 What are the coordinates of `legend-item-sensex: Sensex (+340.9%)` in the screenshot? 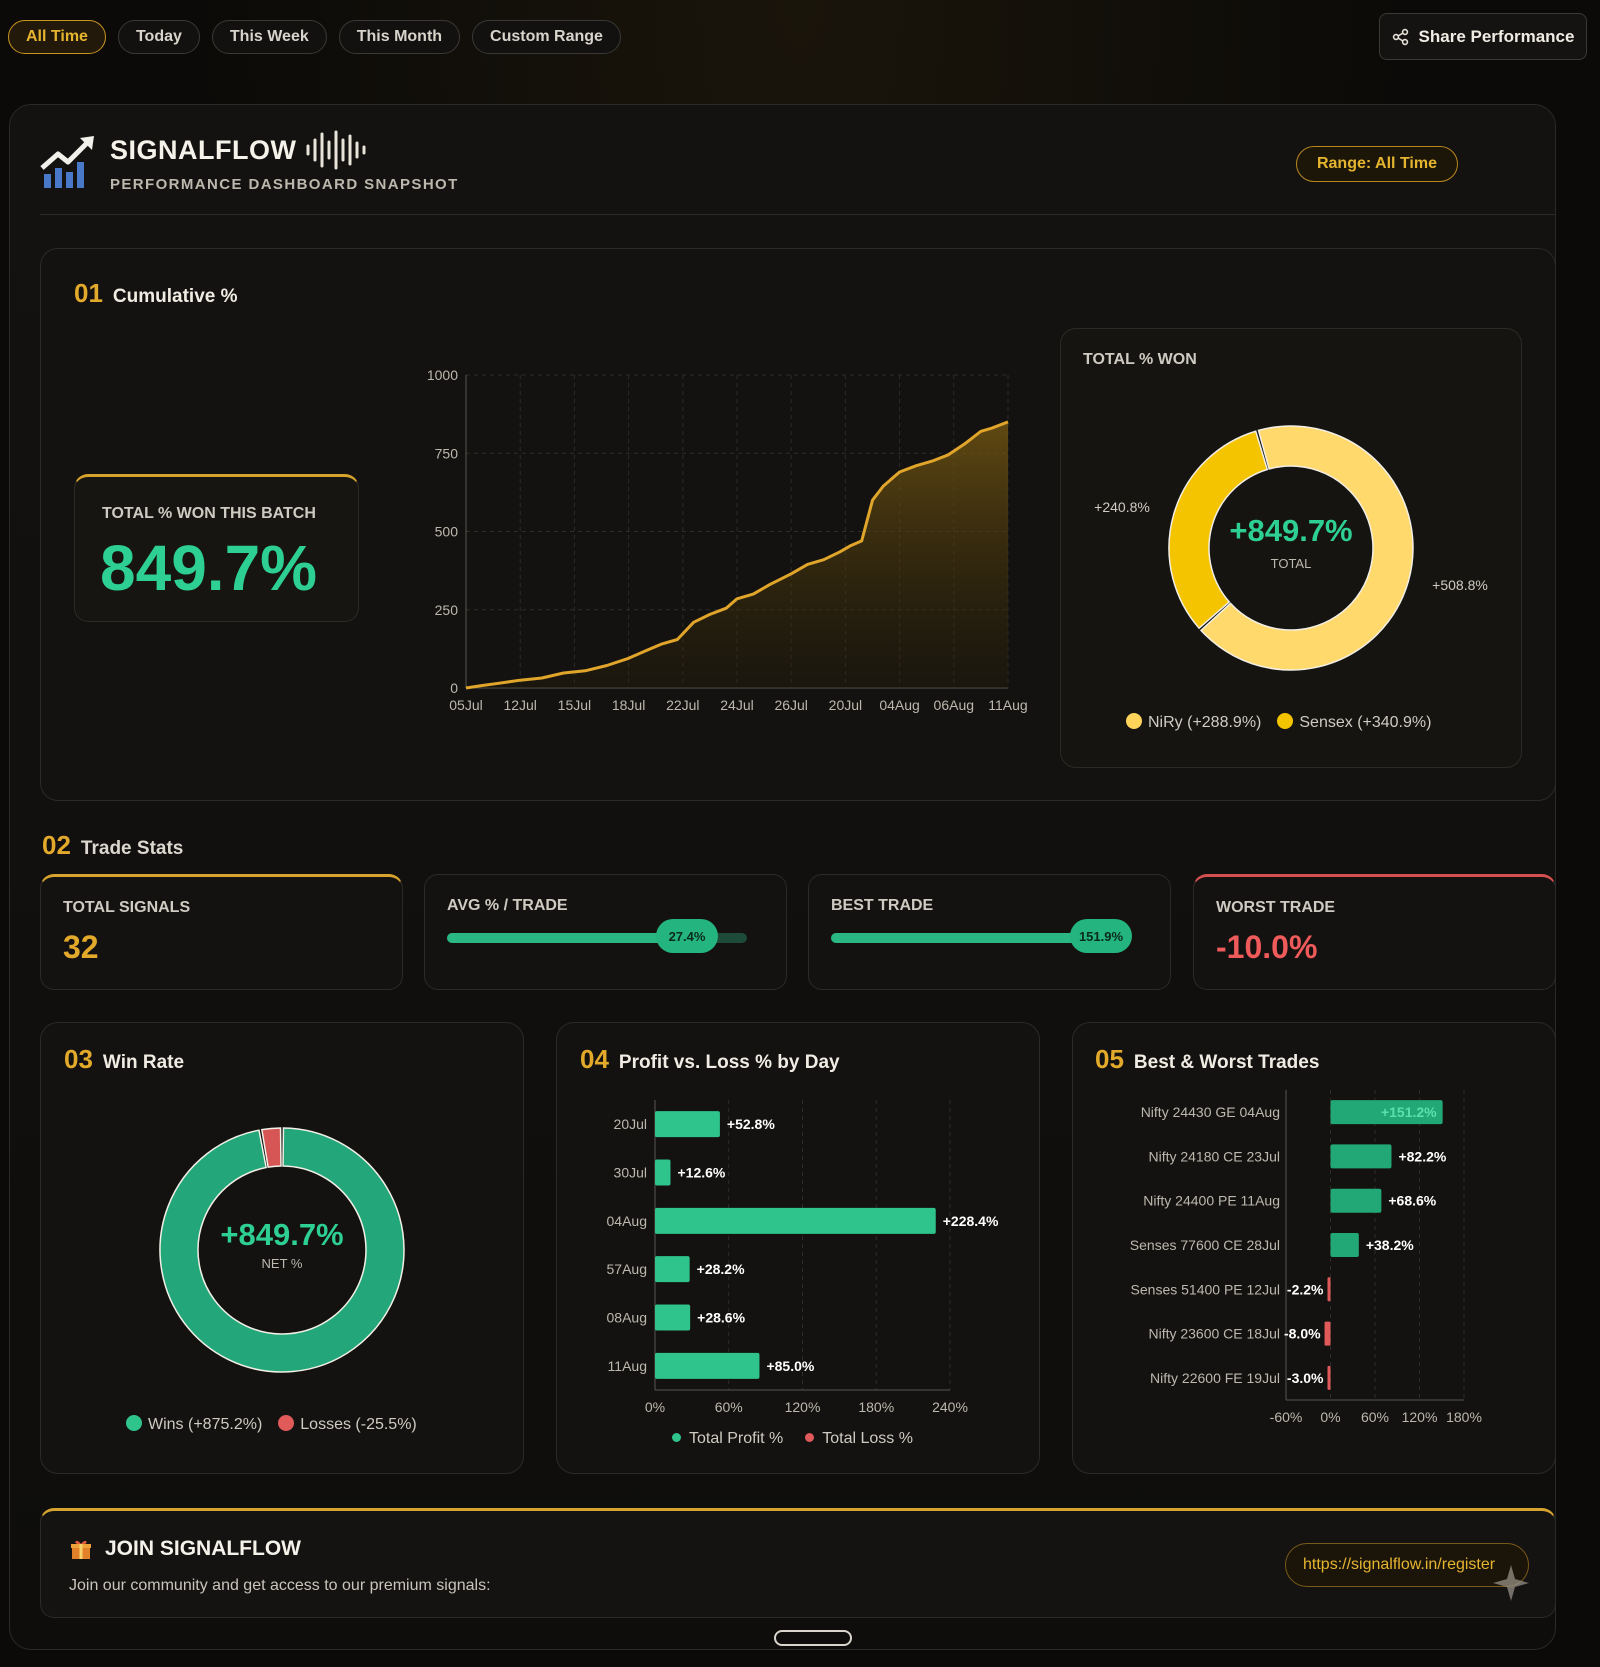 It's located at (1354, 722).